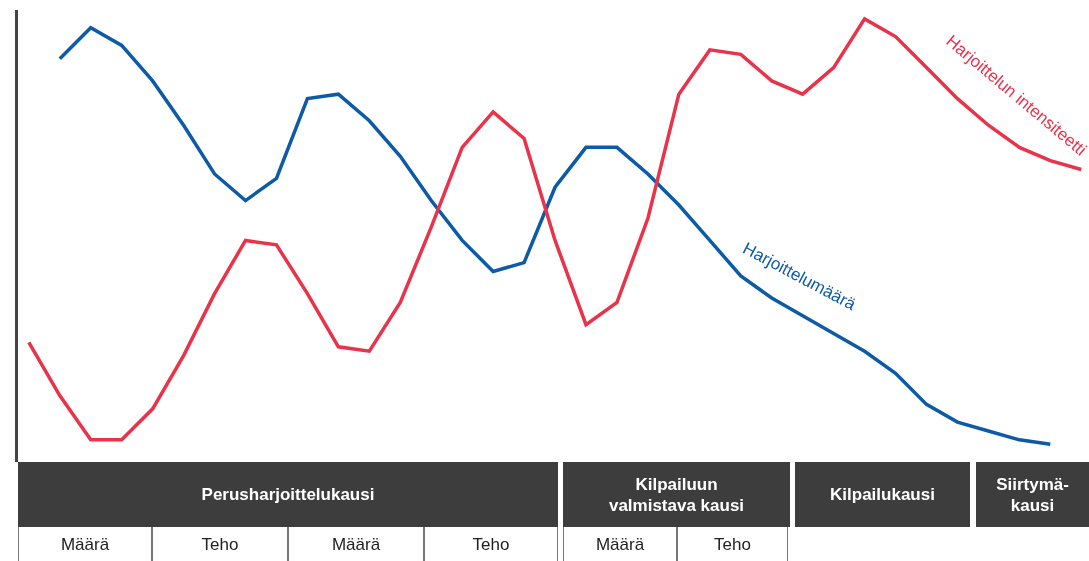 The image size is (1089, 561). What do you see at coordinates (1032, 494) in the screenshot?
I see `period-block: Siirtymä- kausi` at bounding box center [1032, 494].